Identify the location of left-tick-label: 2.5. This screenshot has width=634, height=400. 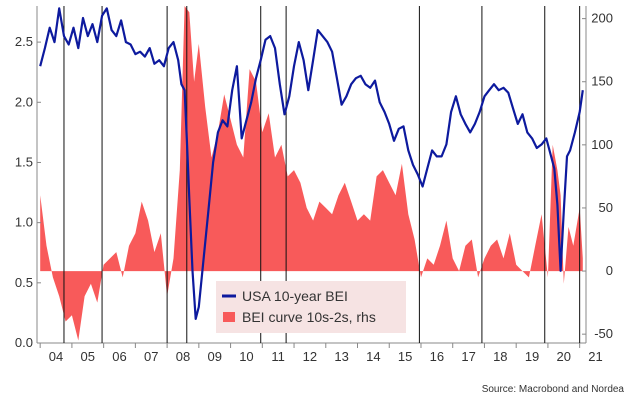
(24, 41).